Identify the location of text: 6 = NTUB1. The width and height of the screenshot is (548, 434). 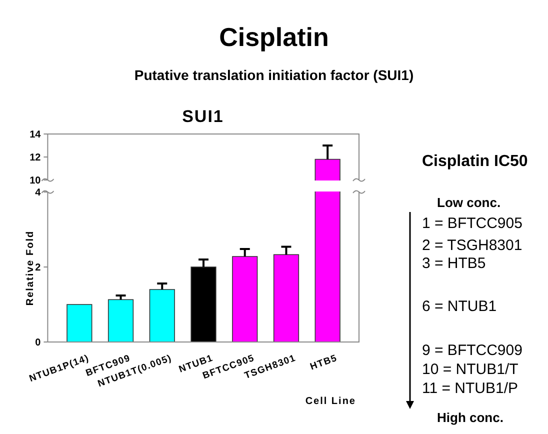
(459, 306).